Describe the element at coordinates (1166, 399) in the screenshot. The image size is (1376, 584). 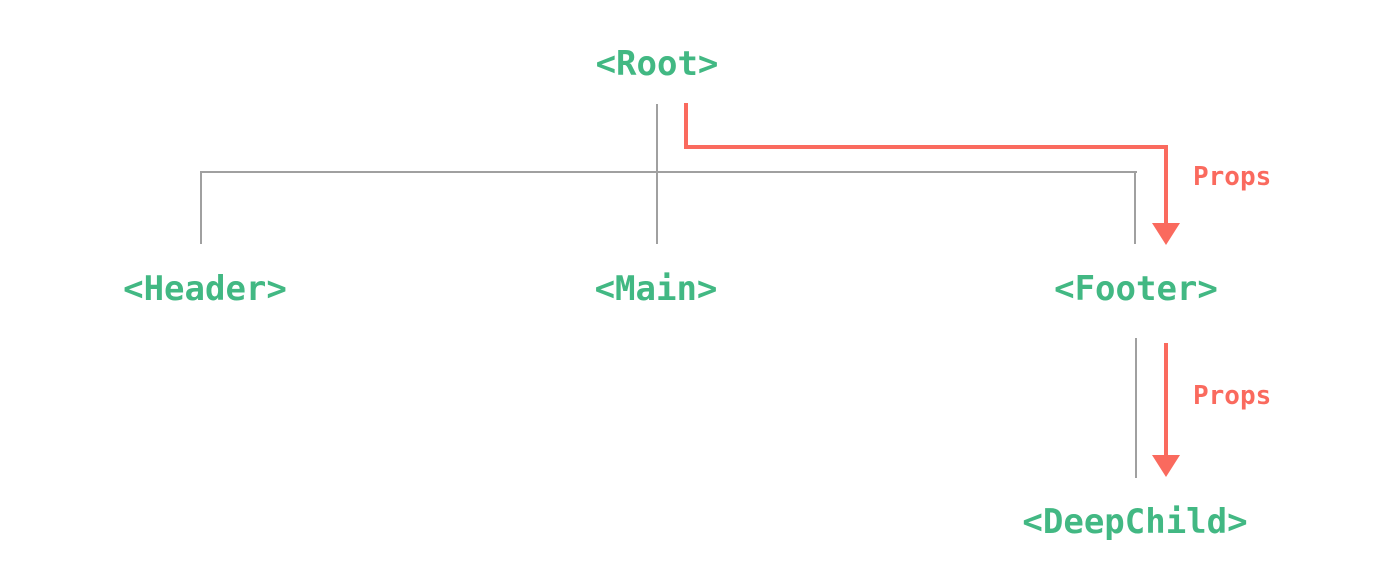
I see `arrow-segment-vertical` at that location.